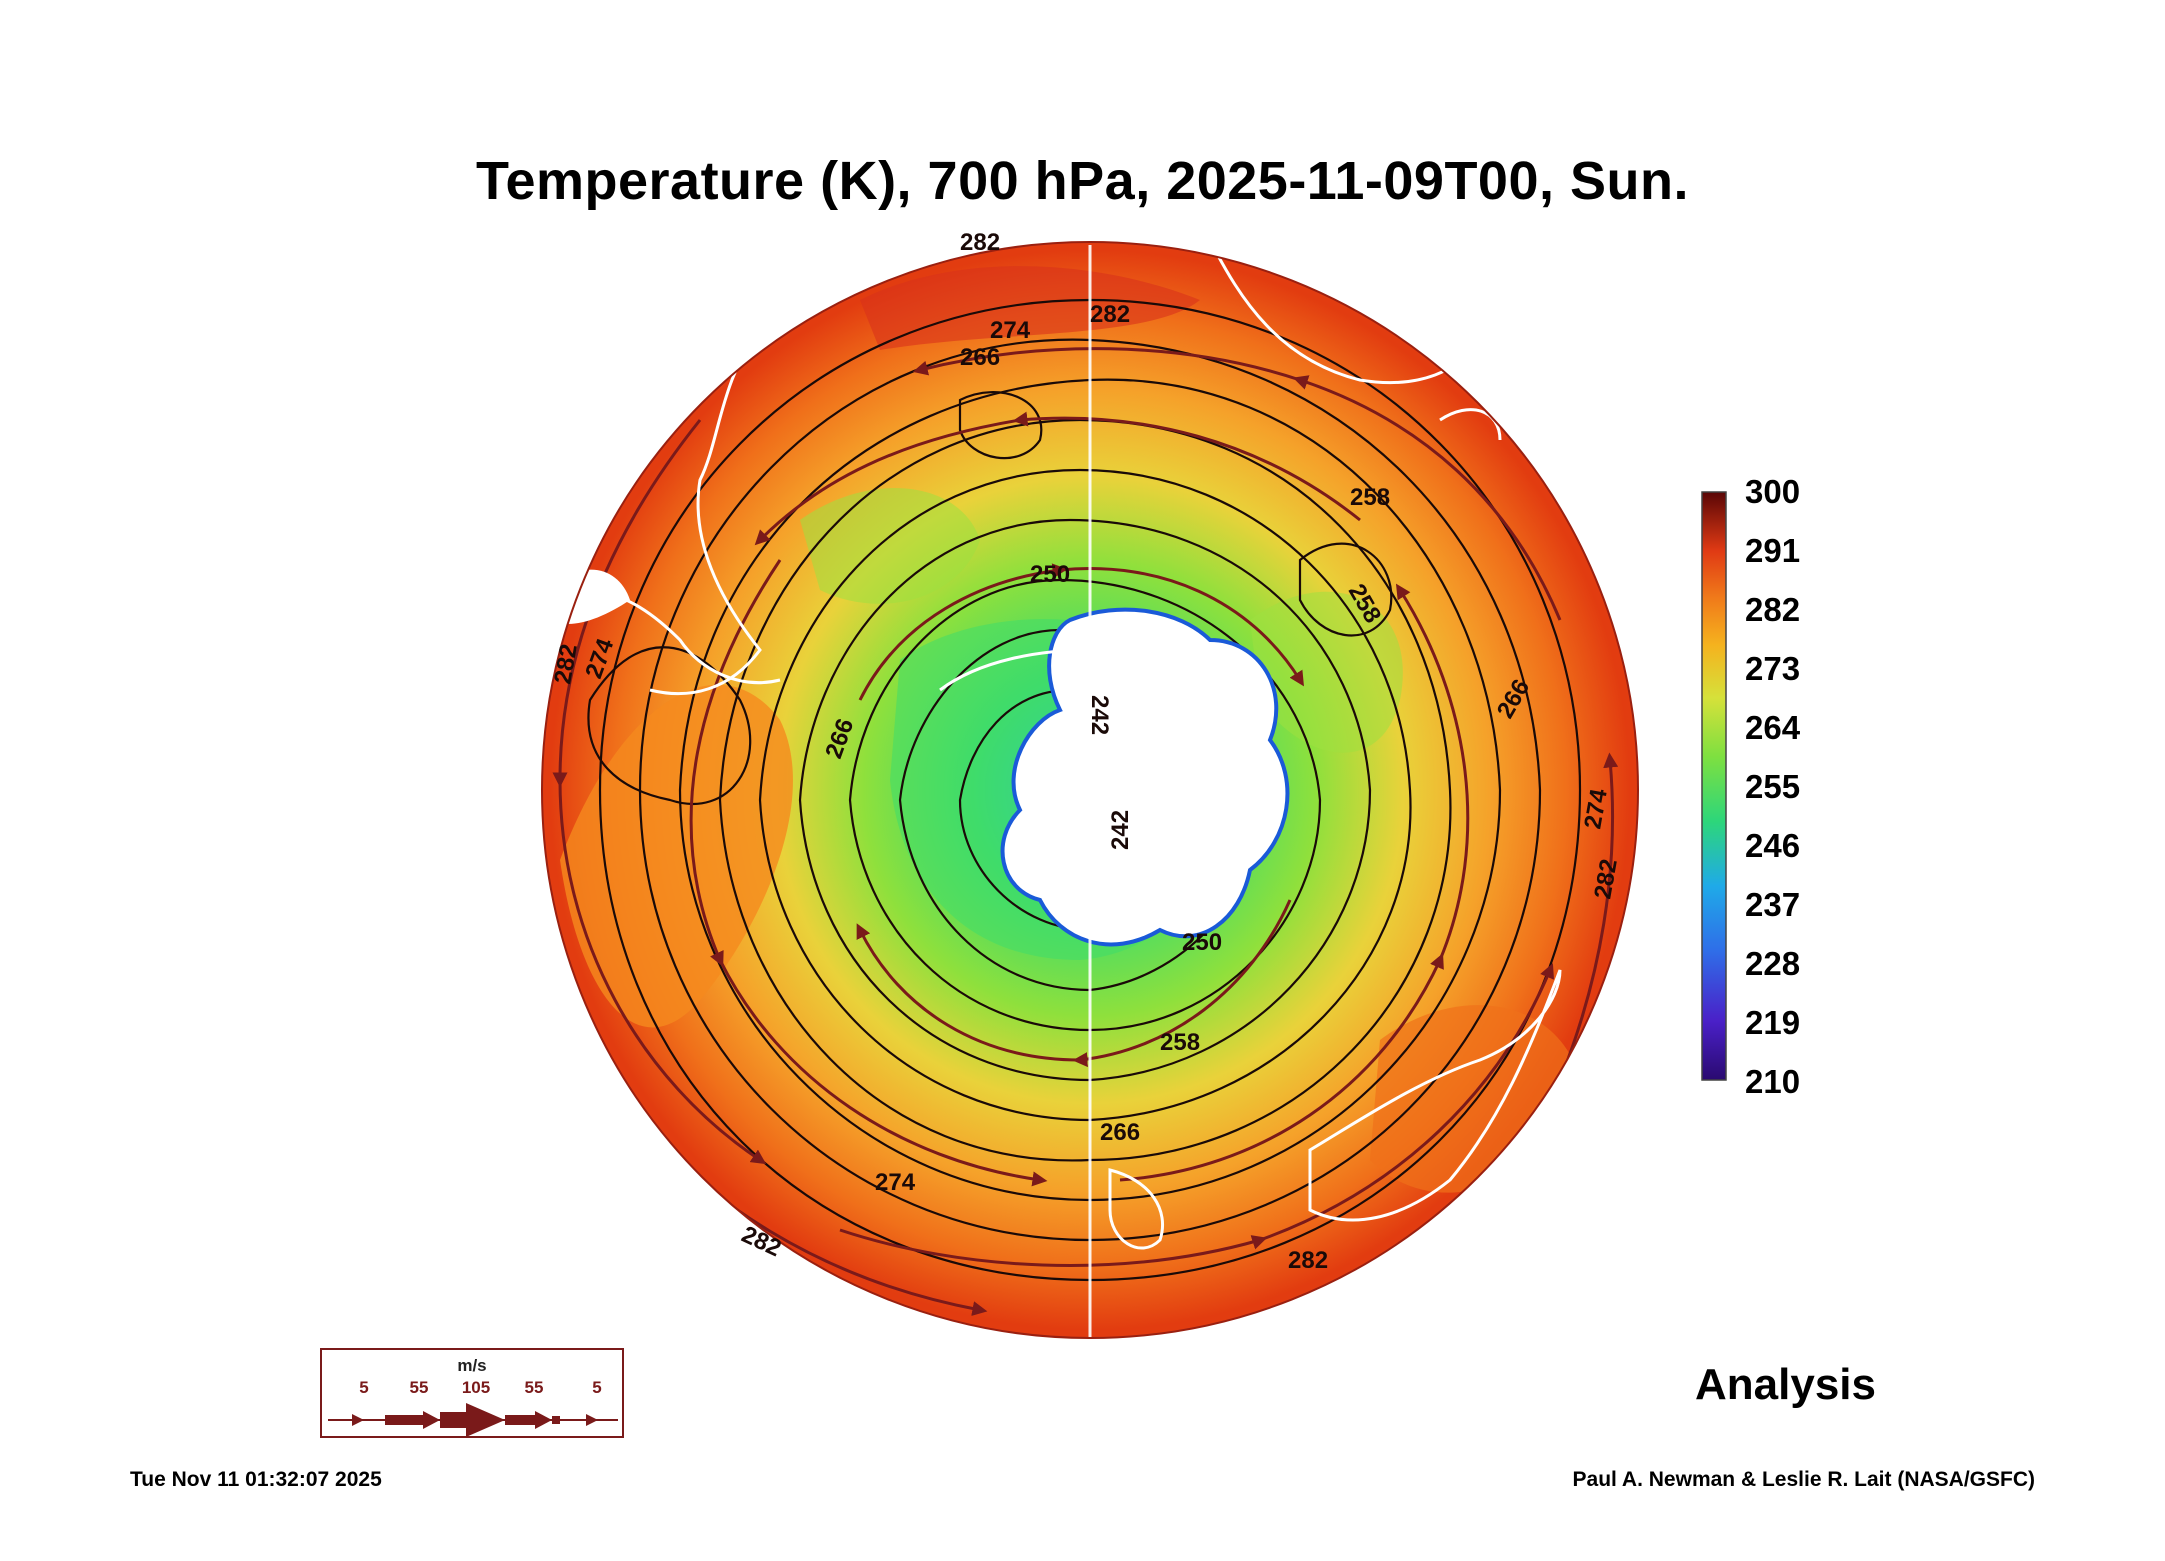 The width and height of the screenshot is (2165, 1561). Describe the element at coordinates (1773, 491) in the screenshot. I see `colorbar-tick: 300` at that location.